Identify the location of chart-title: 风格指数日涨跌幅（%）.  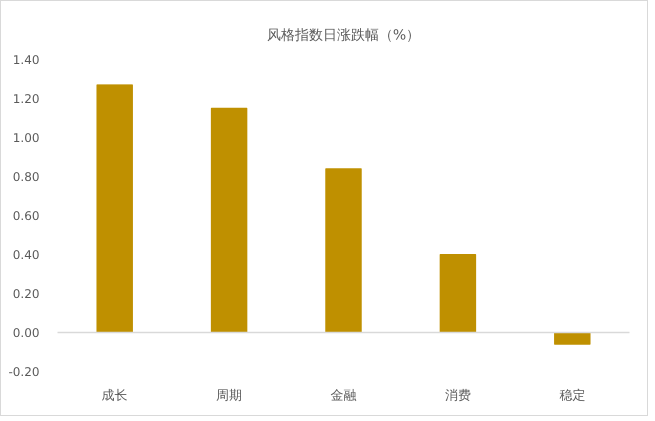
(343, 36).